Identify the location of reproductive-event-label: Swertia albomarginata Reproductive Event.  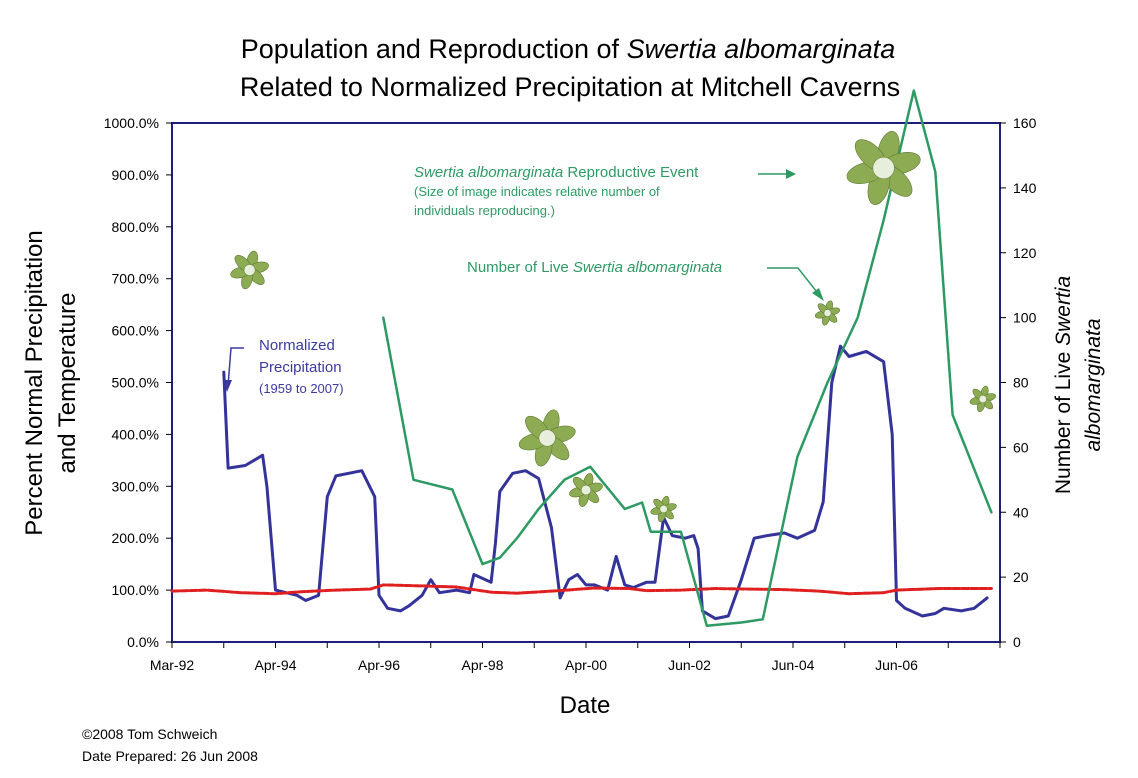
(556, 172).